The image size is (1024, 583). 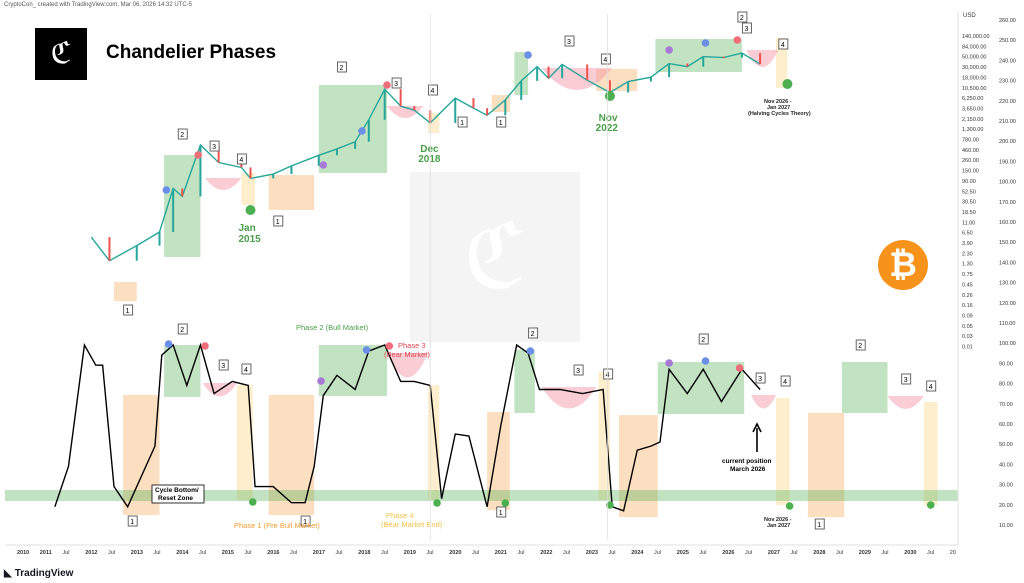 What do you see at coordinates (319, 553) in the screenshot?
I see `x-tick-label: 2017` at bounding box center [319, 553].